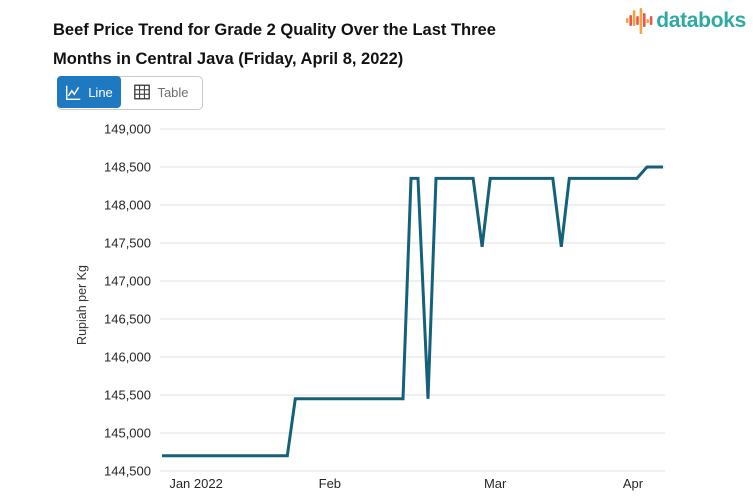  I want to click on y-tick-label: 147,000, so click(127, 281).